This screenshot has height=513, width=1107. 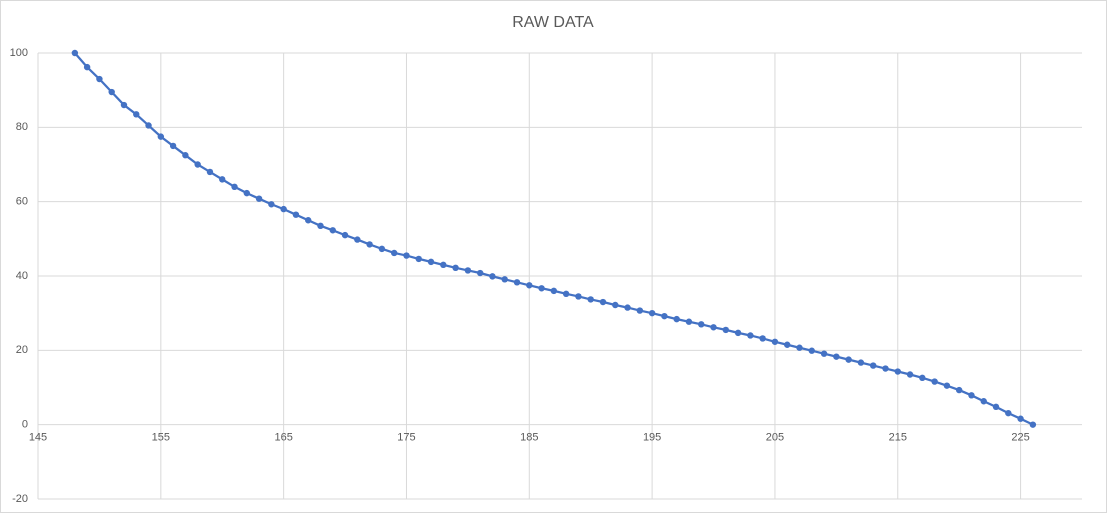 What do you see at coordinates (38, 438) in the screenshot?
I see `x-tick-label: 145` at bounding box center [38, 438].